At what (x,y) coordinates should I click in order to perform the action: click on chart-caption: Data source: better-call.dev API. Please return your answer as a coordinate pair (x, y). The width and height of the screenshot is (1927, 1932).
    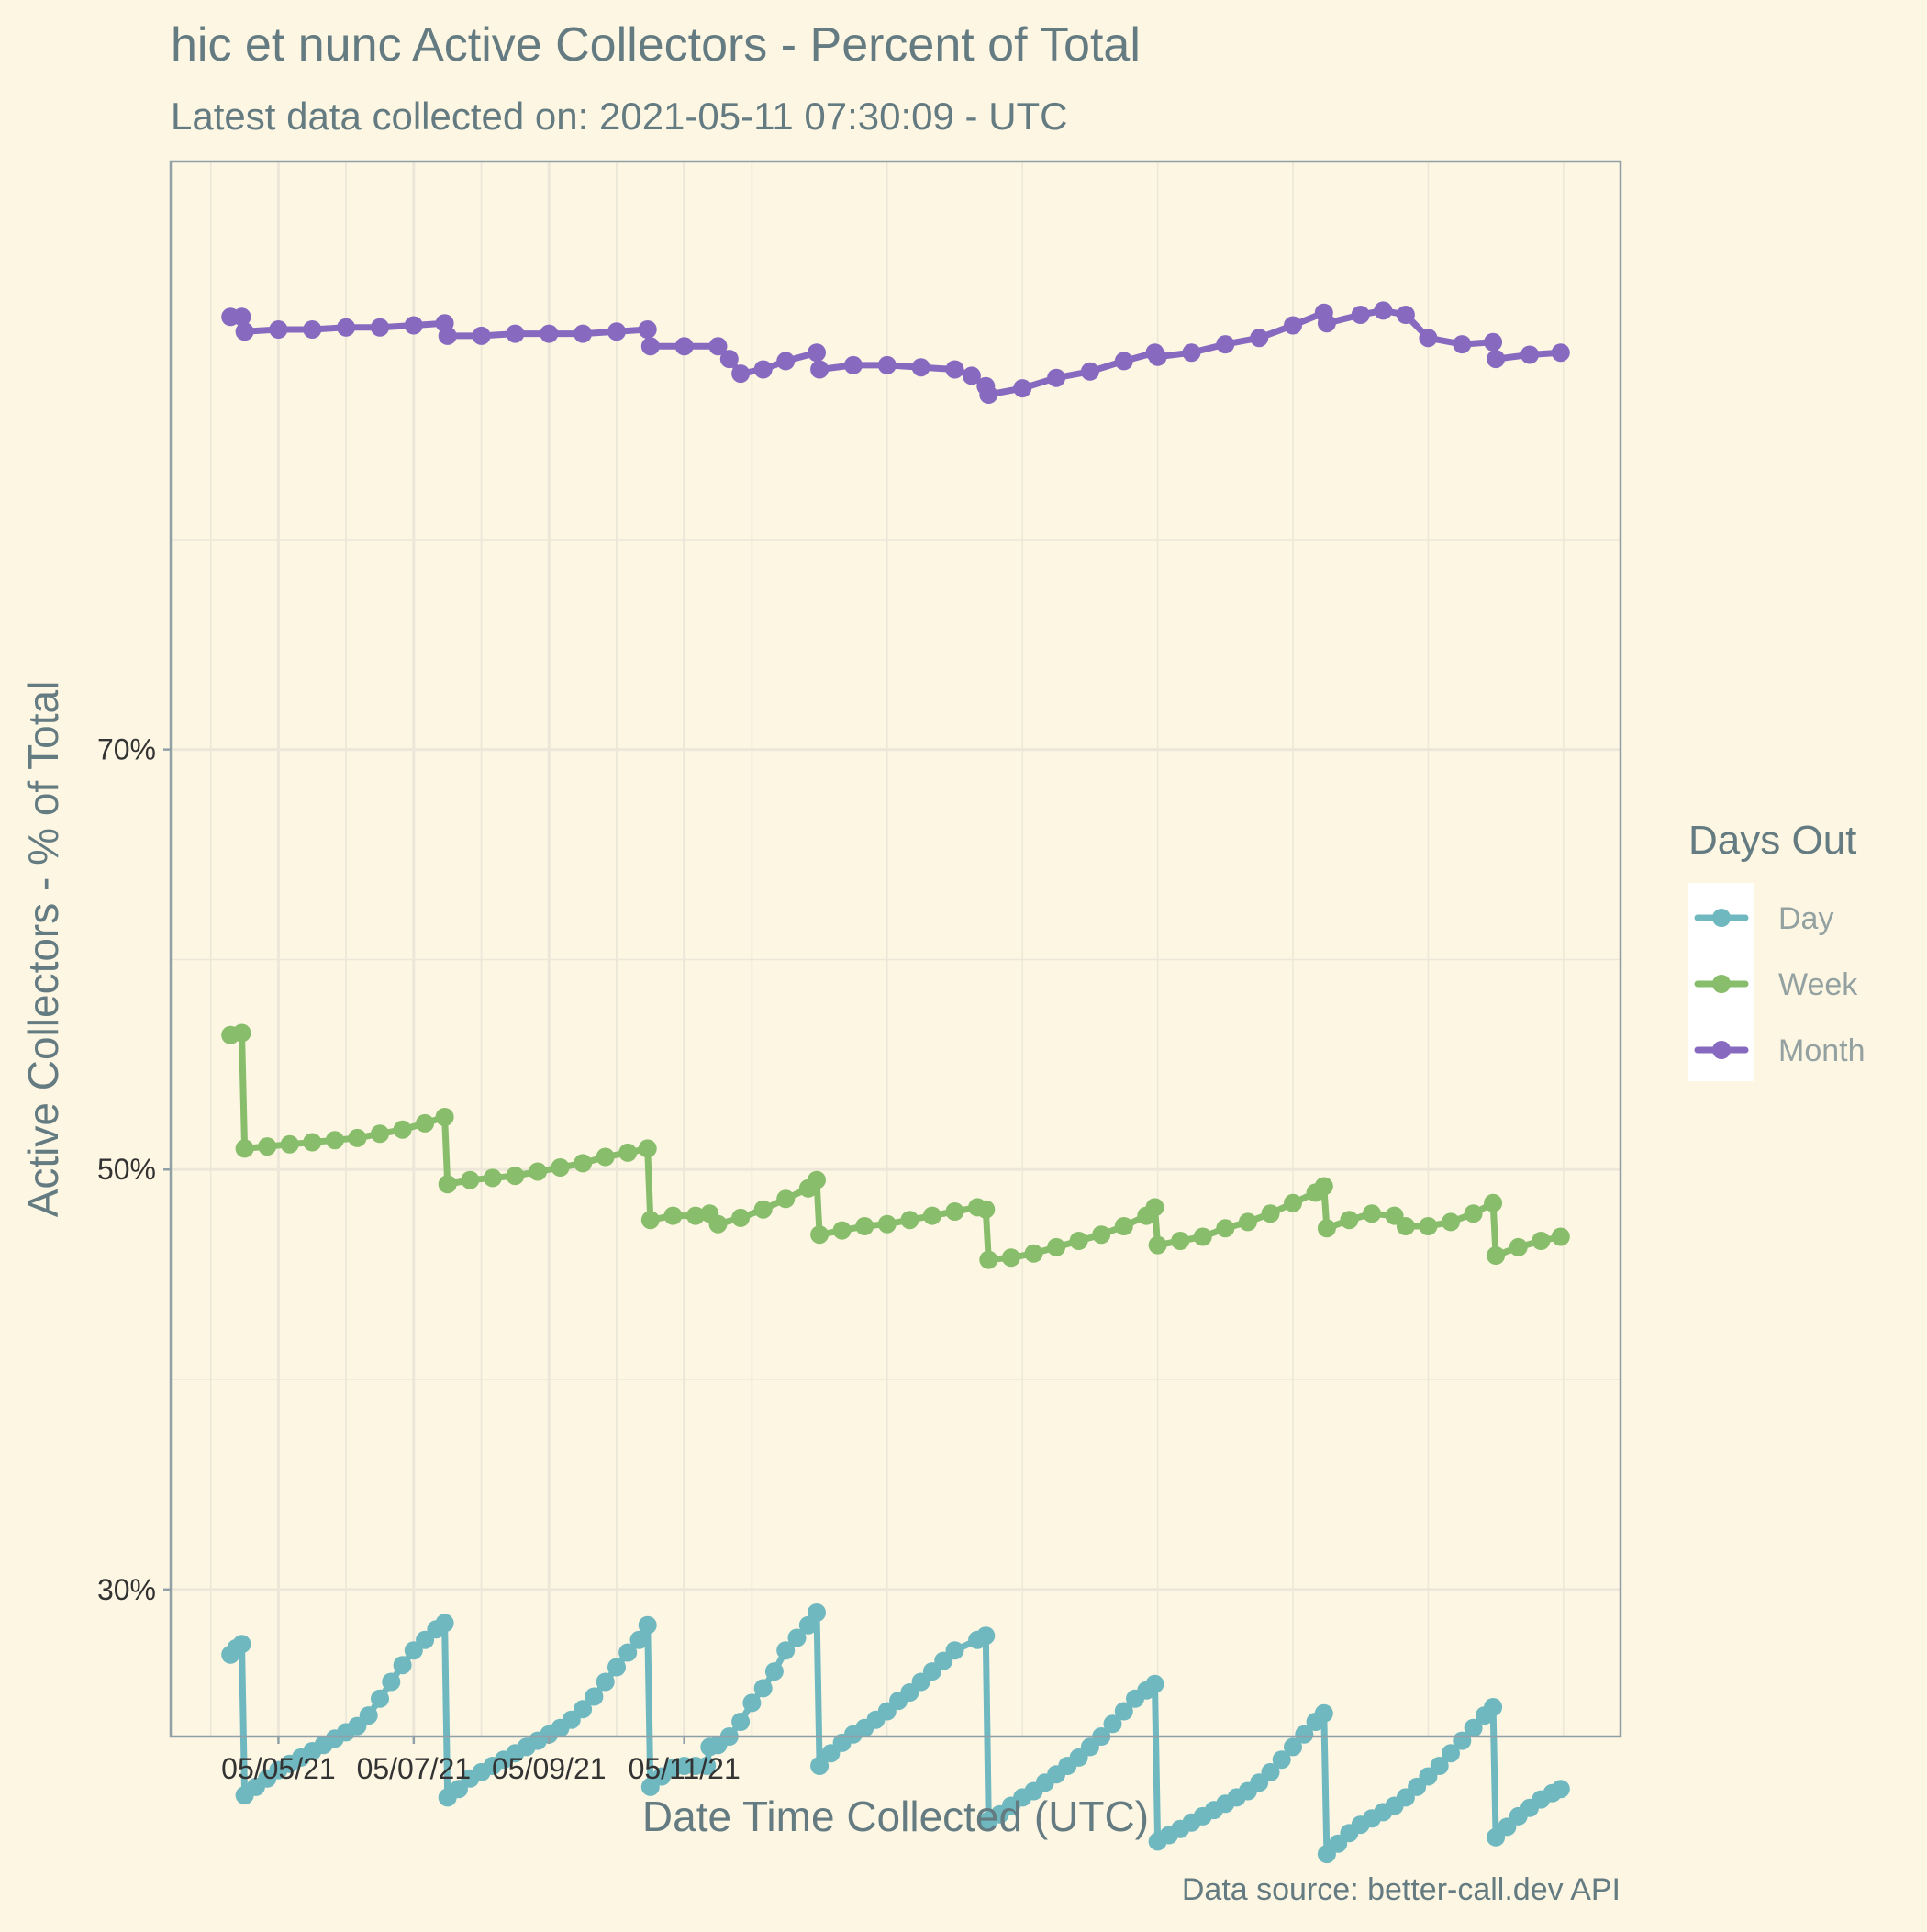
    Looking at the image, I should click on (1401, 1889).